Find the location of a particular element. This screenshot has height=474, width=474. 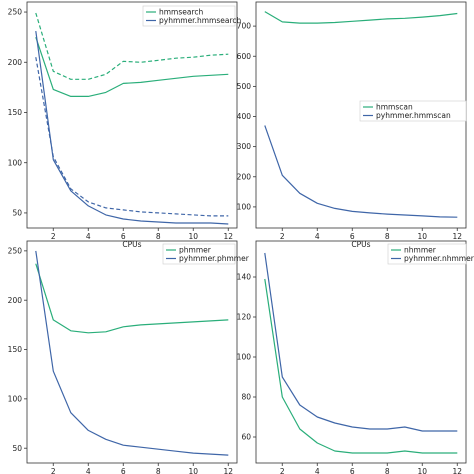

legend-label: pyhmmer.phmmer is located at coordinates (214, 258).